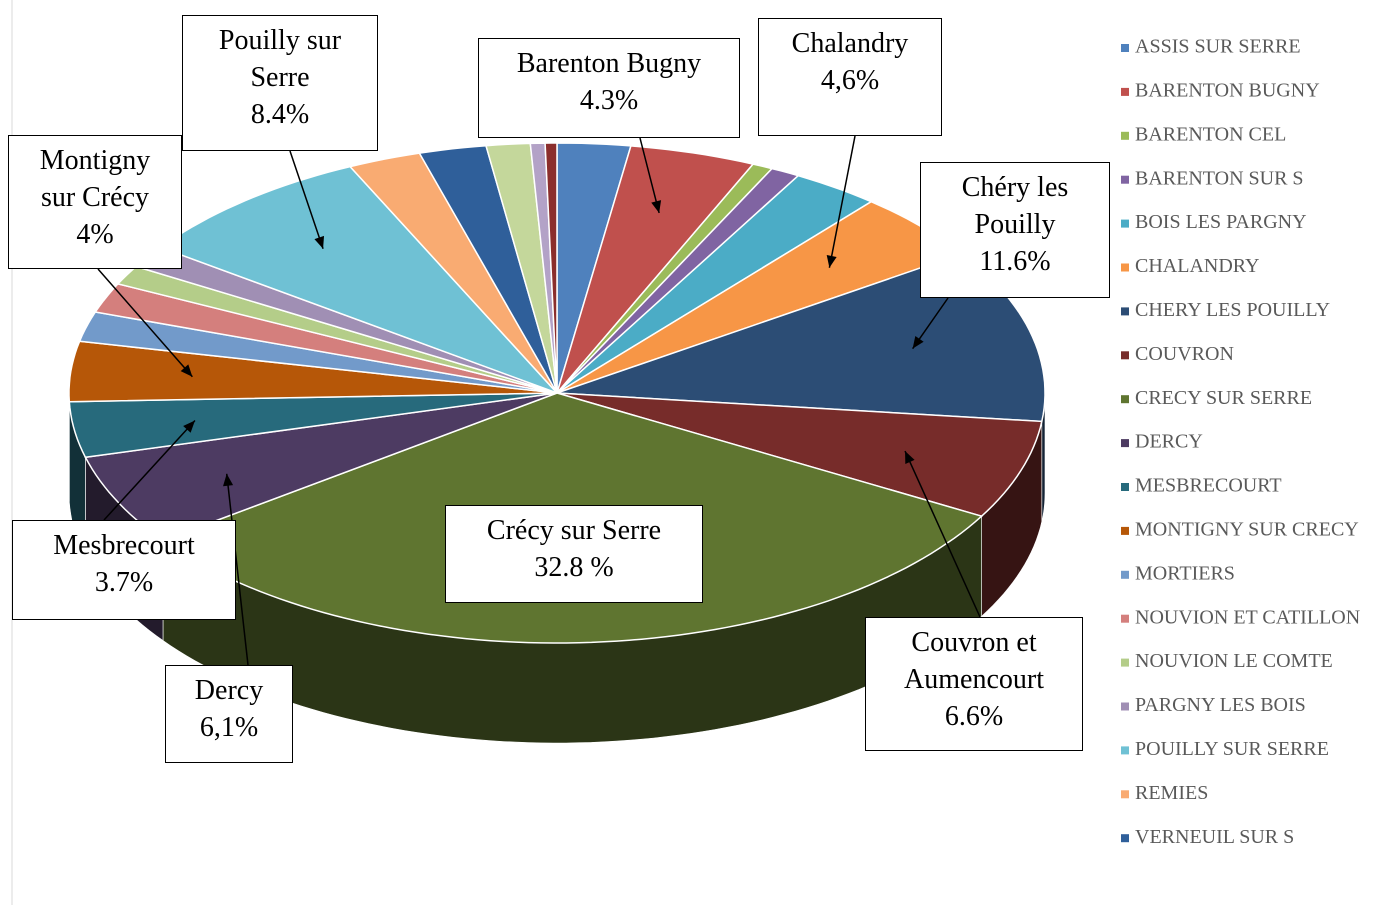 This screenshot has height=905, width=1384. What do you see at coordinates (1227, 90) in the screenshot?
I see `legend-label: BARENTON BUGNY` at bounding box center [1227, 90].